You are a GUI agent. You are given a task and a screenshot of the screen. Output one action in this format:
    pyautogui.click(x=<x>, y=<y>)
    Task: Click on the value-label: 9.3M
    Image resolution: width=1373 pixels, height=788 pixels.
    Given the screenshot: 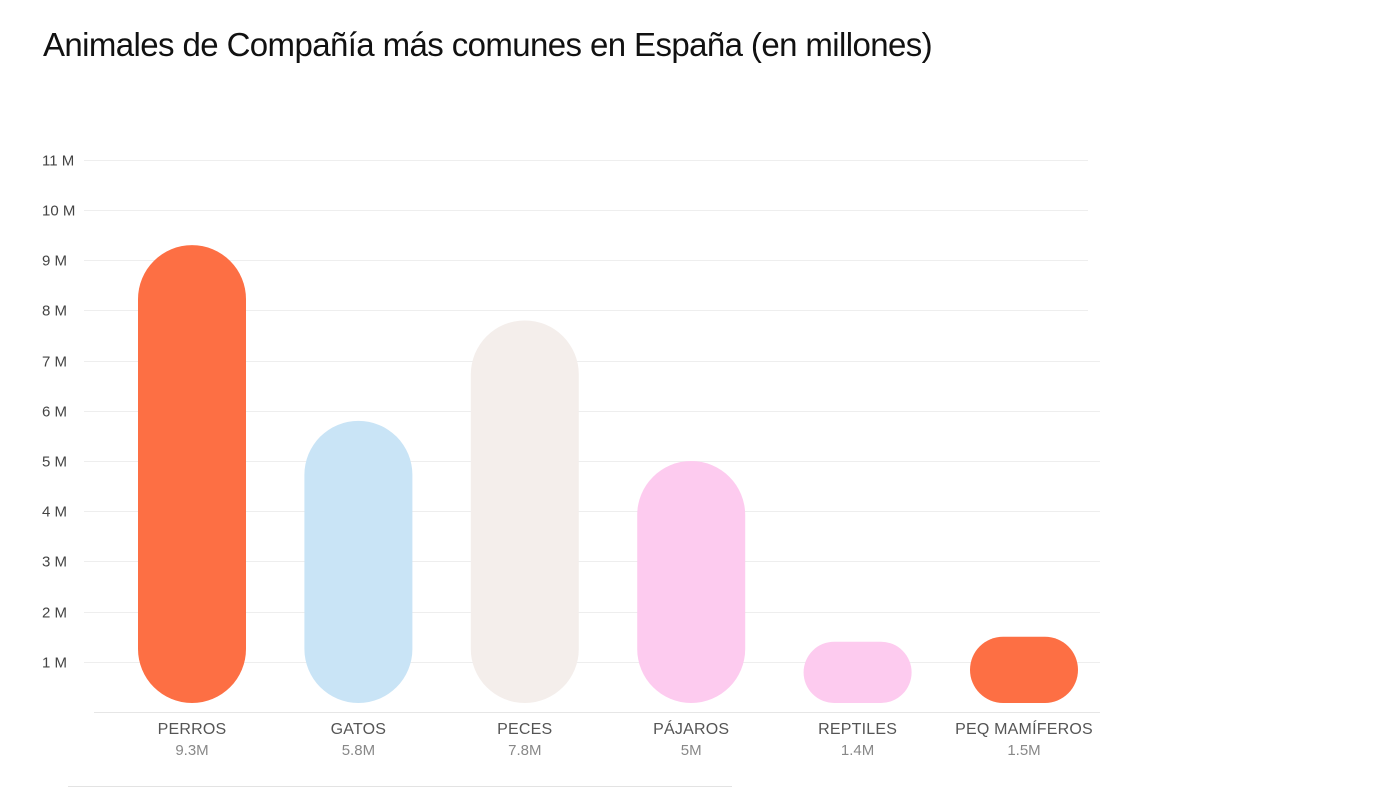 What is the action you would take?
    pyautogui.click(x=191, y=750)
    